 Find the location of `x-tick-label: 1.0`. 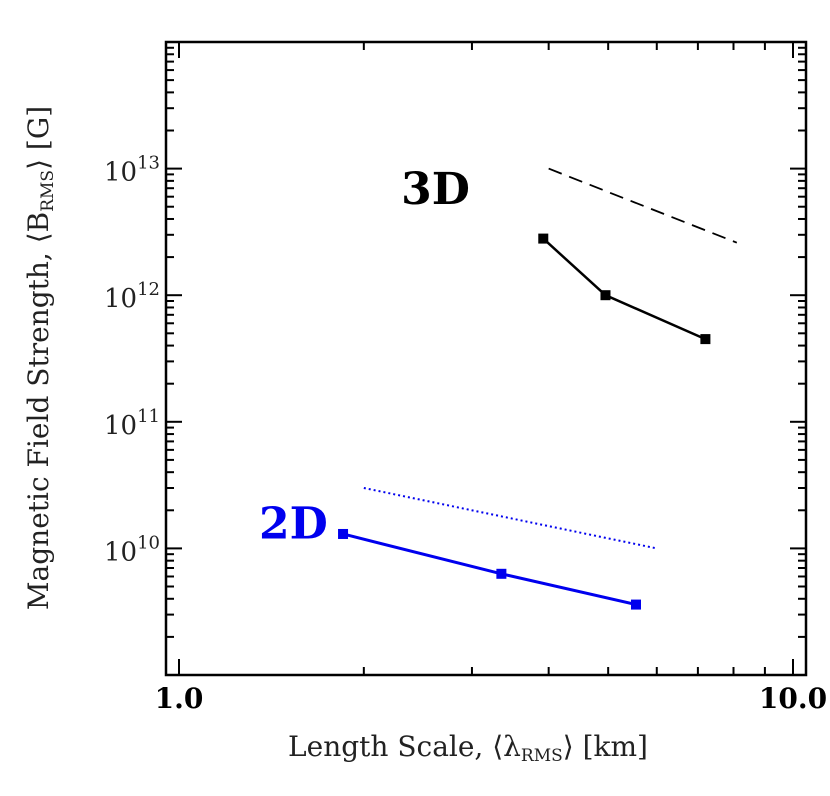

x-tick-label: 1.0 is located at coordinates (179, 698).